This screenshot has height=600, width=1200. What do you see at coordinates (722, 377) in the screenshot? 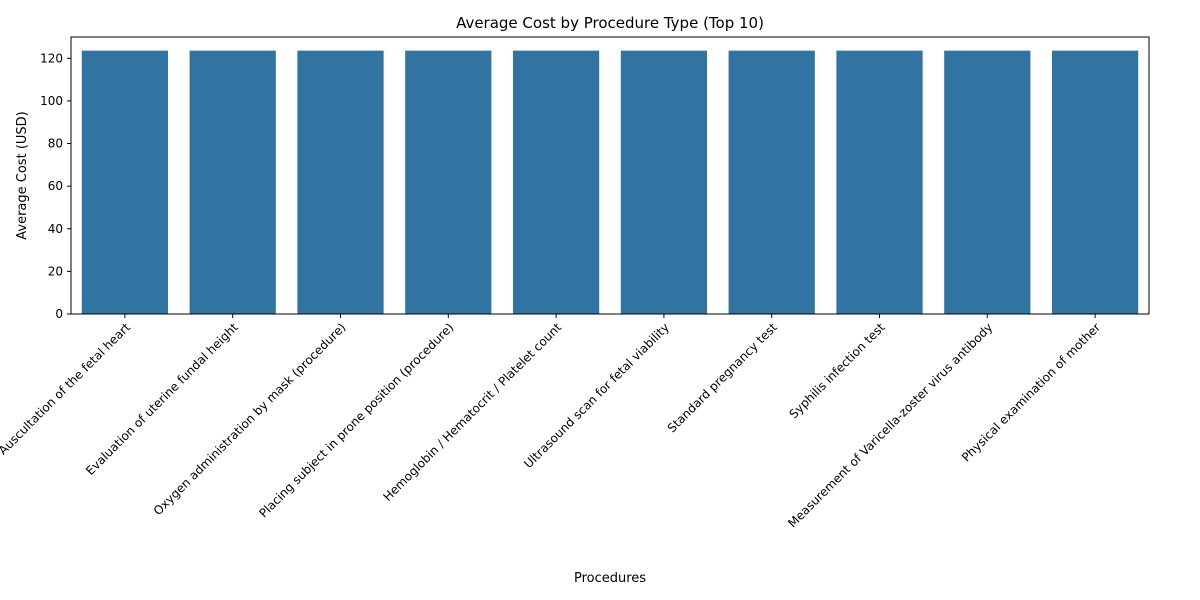
I see `x-tick-label: Standard pregnancy test` at bounding box center [722, 377].